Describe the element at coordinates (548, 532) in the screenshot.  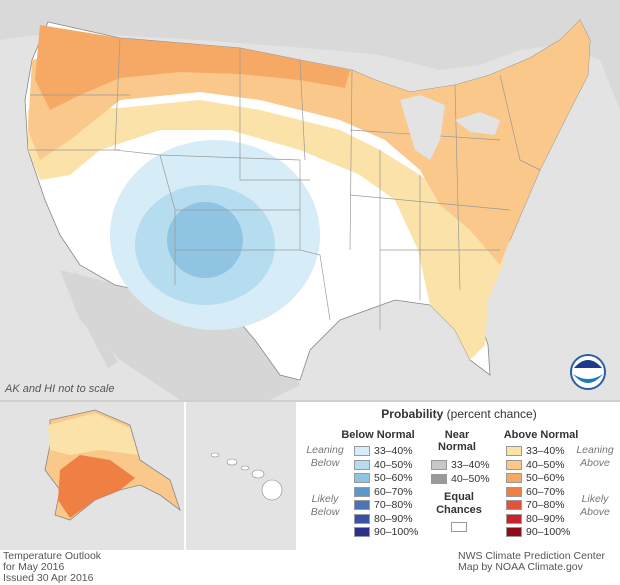
I see `above-normal-label: 90–100%` at that location.